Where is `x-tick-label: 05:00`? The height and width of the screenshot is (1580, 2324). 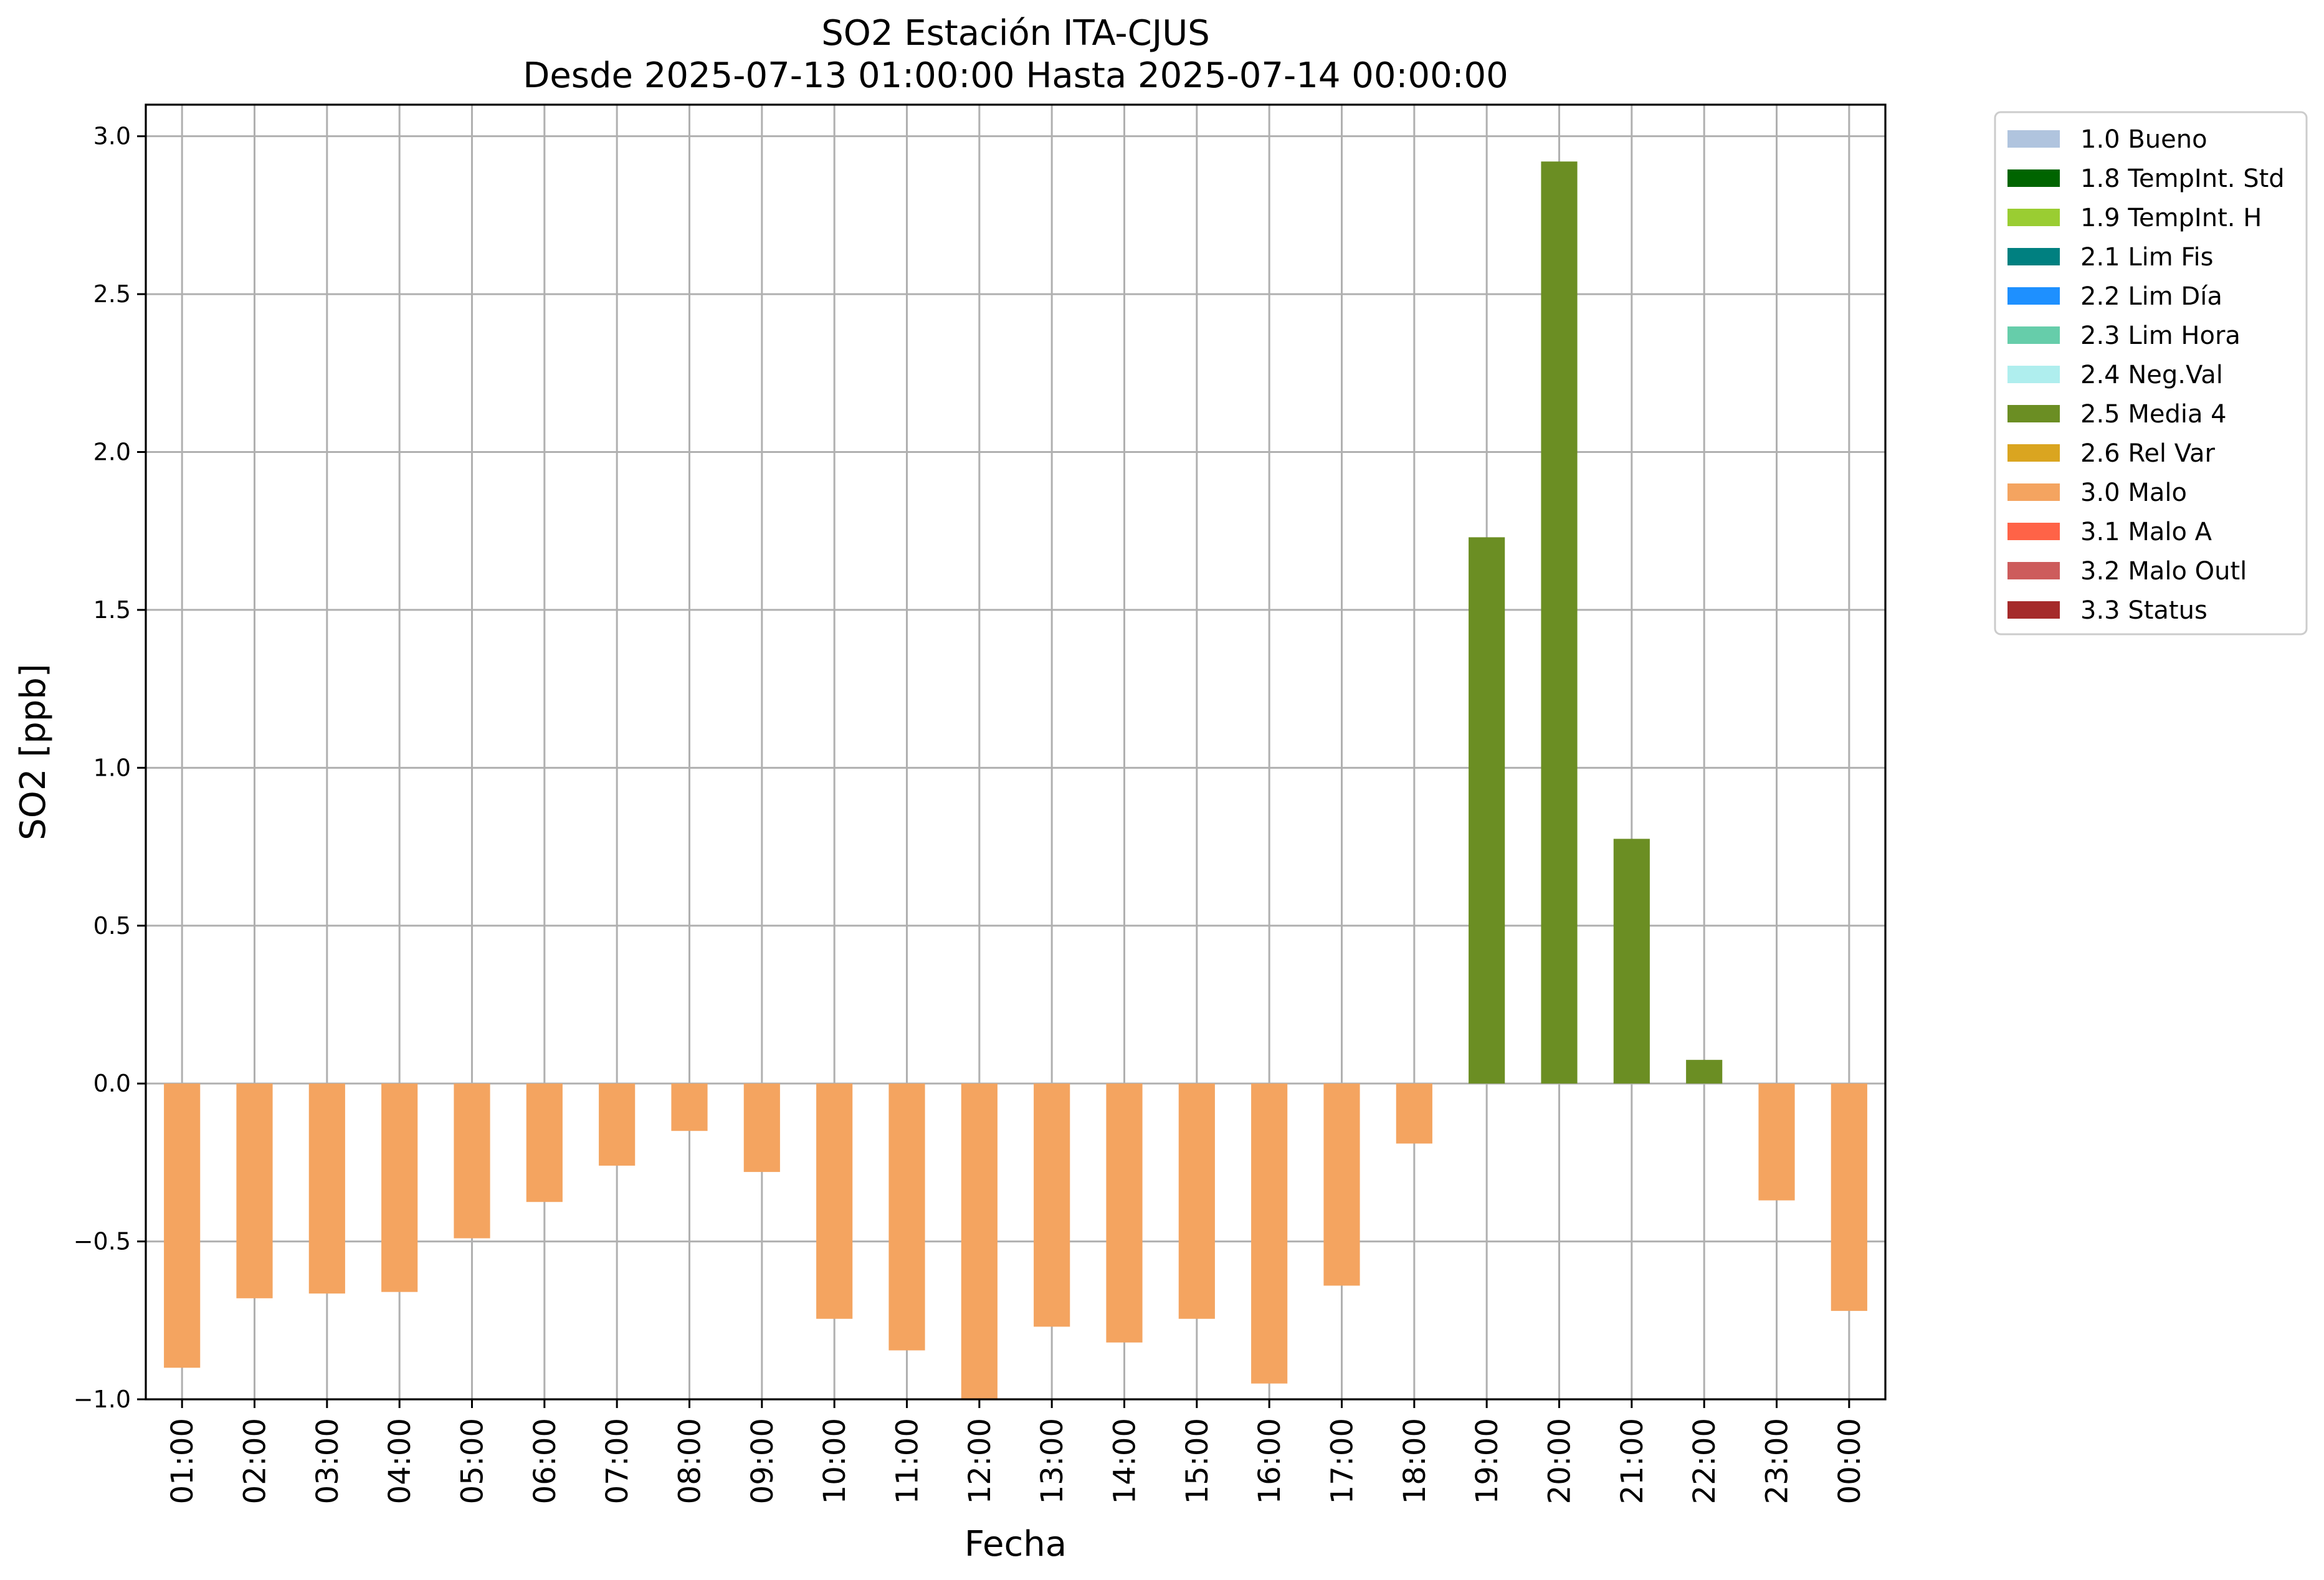
x-tick-label: 05:00 is located at coordinates (473, 1461).